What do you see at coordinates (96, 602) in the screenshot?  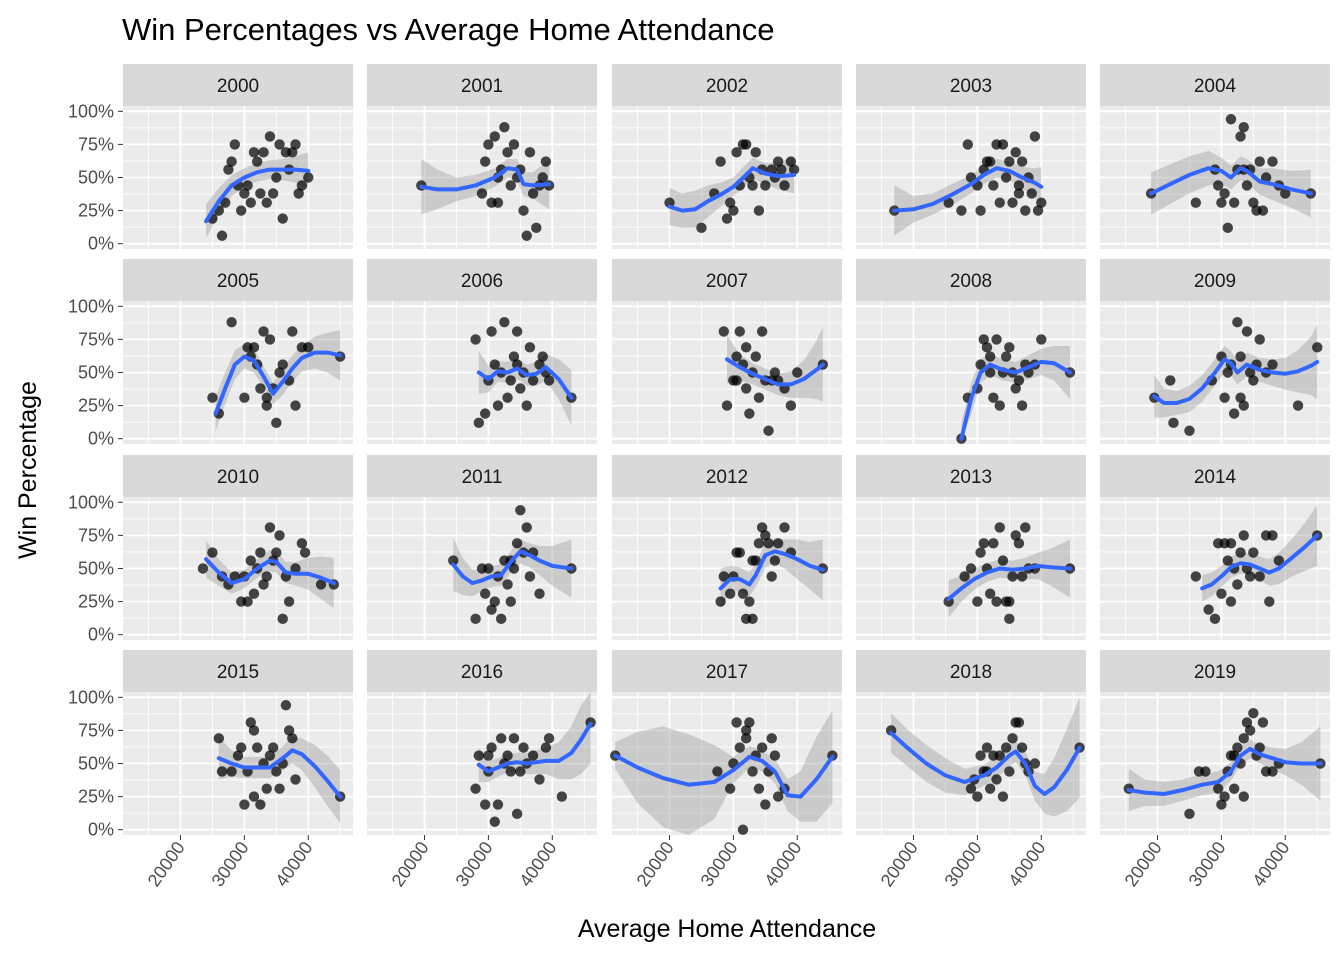 I see `y-tick-label: 25%` at bounding box center [96, 602].